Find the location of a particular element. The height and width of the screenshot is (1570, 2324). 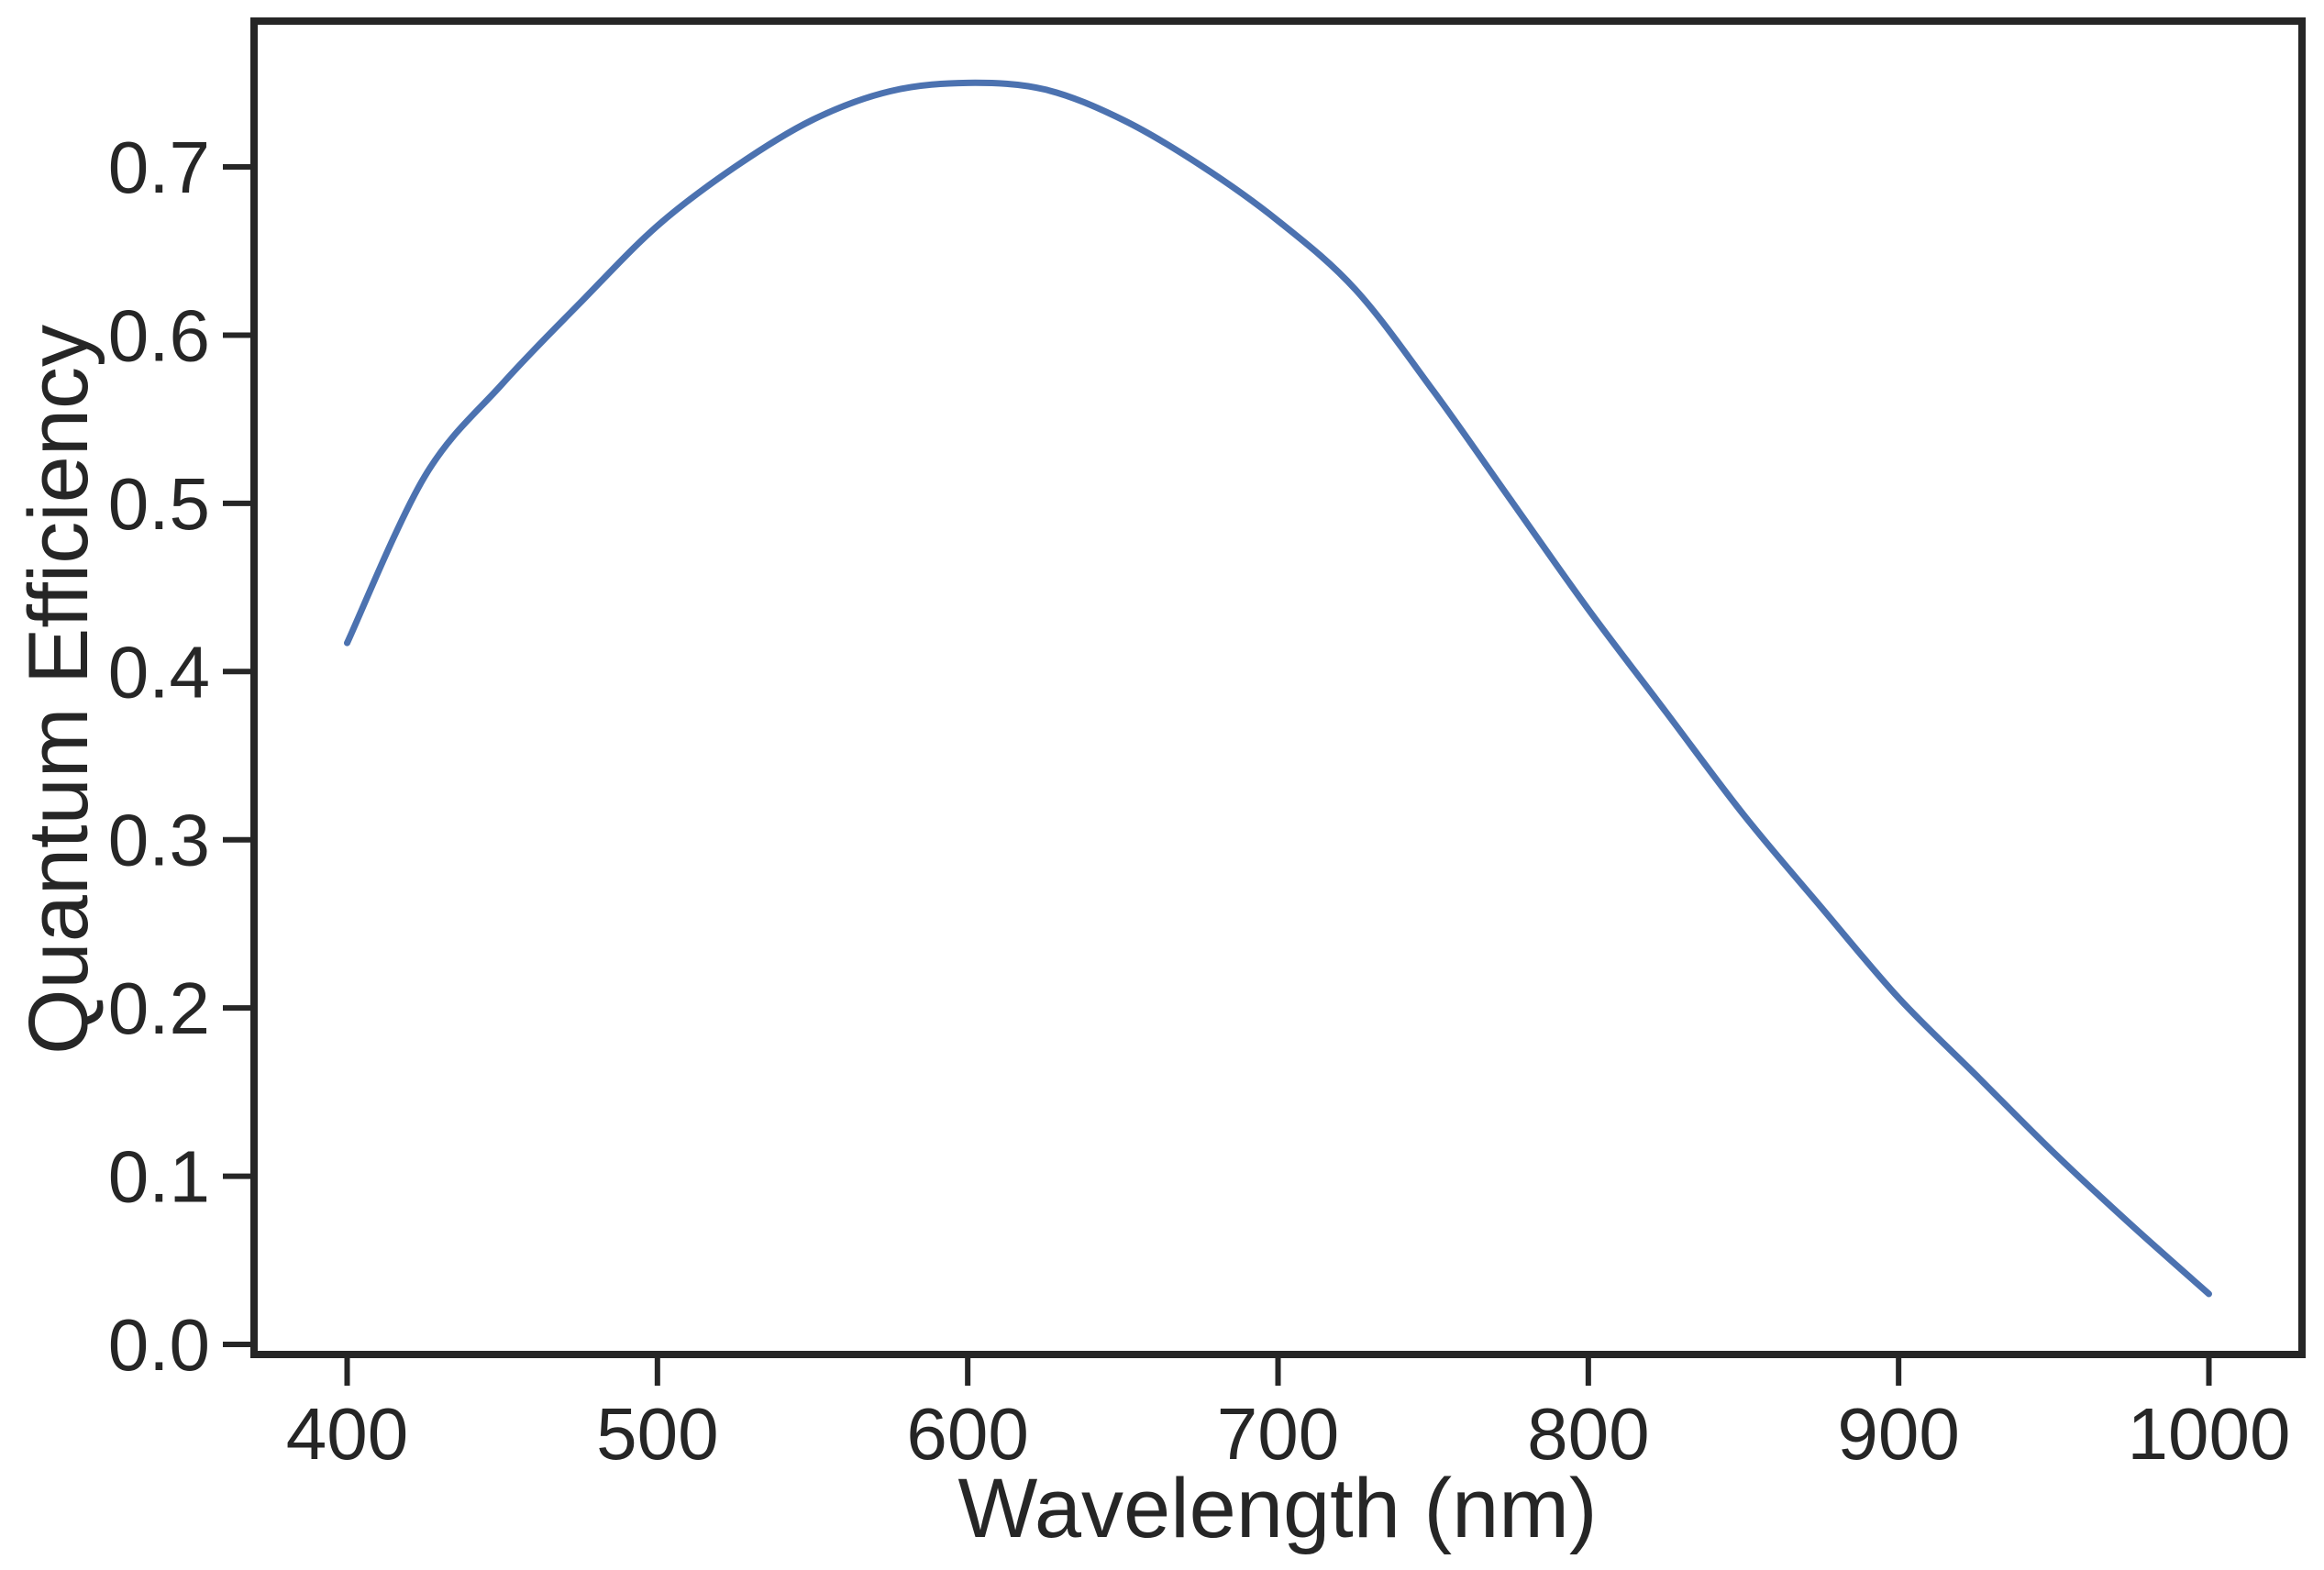

y-tick-label: 0.3 is located at coordinates (159, 840).